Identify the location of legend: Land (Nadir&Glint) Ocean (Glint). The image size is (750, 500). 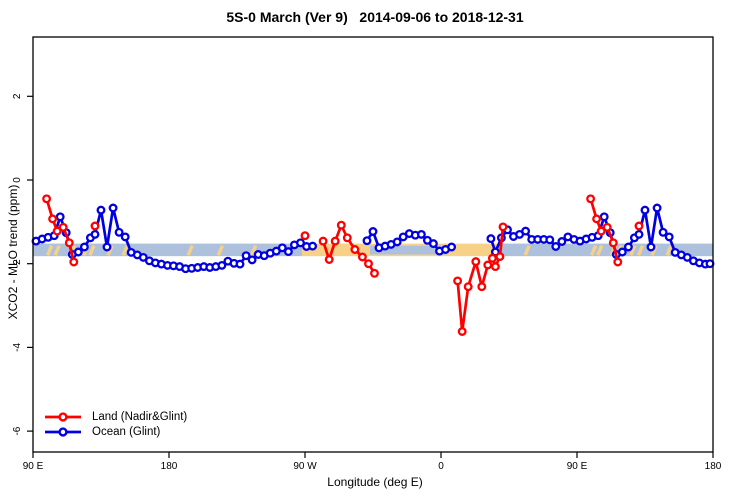
(115, 424).